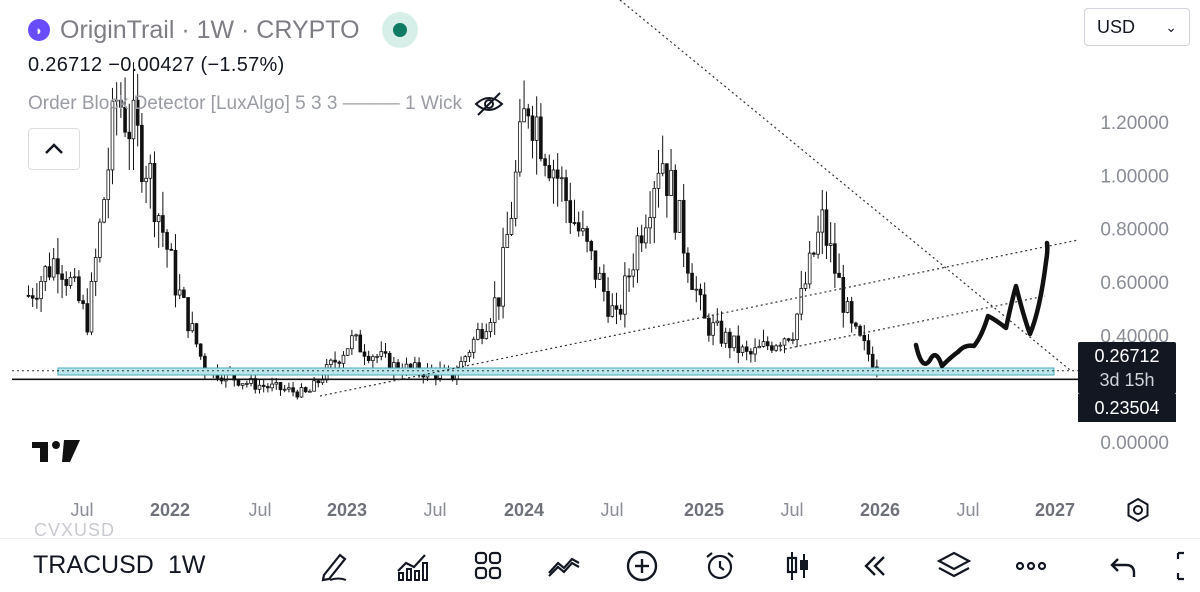 The width and height of the screenshot is (1200, 592). Describe the element at coordinates (1171, 26) in the screenshot. I see `chevron-down-icon: ⌄` at that location.